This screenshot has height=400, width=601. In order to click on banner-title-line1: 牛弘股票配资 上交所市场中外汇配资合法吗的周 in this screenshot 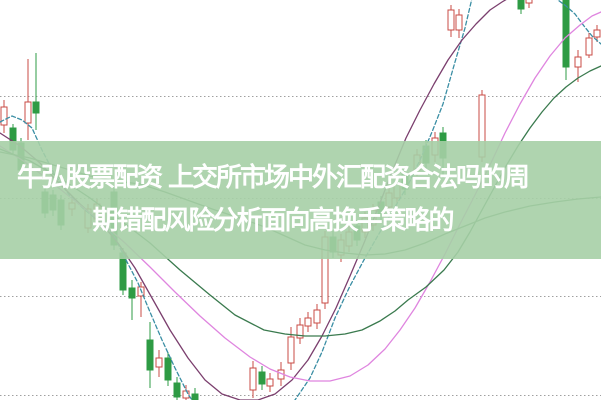, I will do `click(273, 178)`.